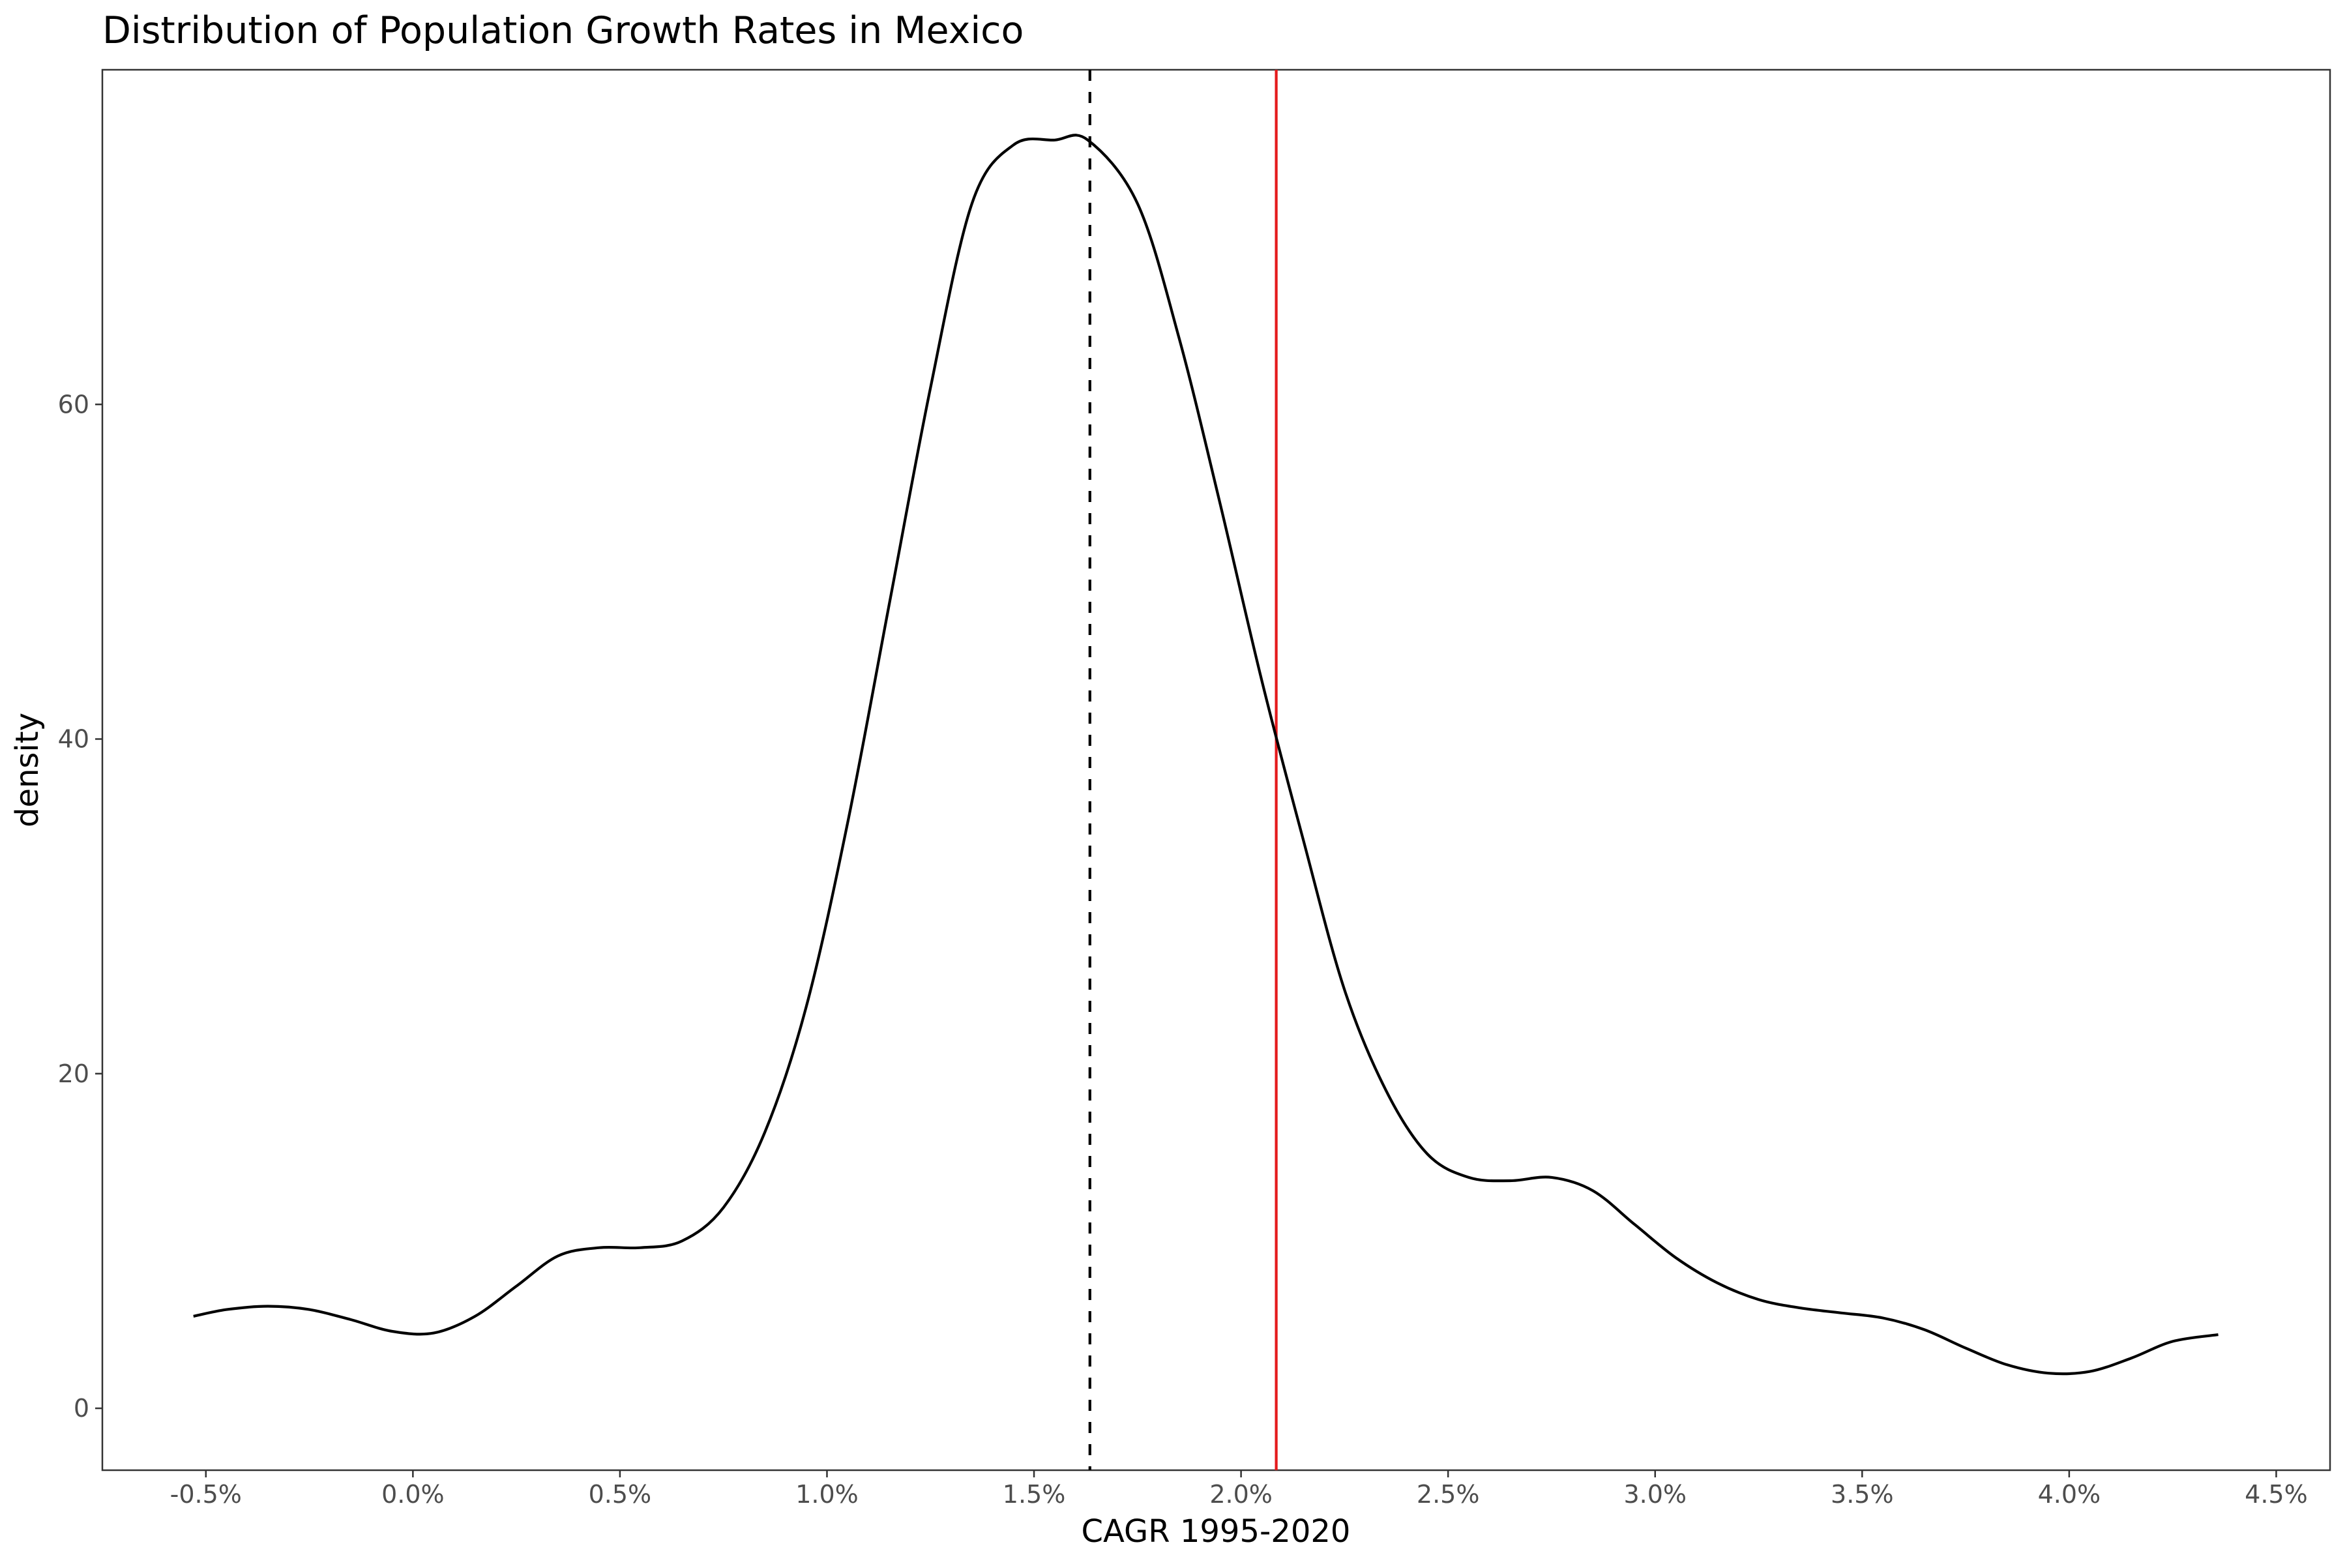 The height and width of the screenshot is (1568, 2347). What do you see at coordinates (27, 770) in the screenshot?
I see `y-axis-title: density` at bounding box center [27, 770].